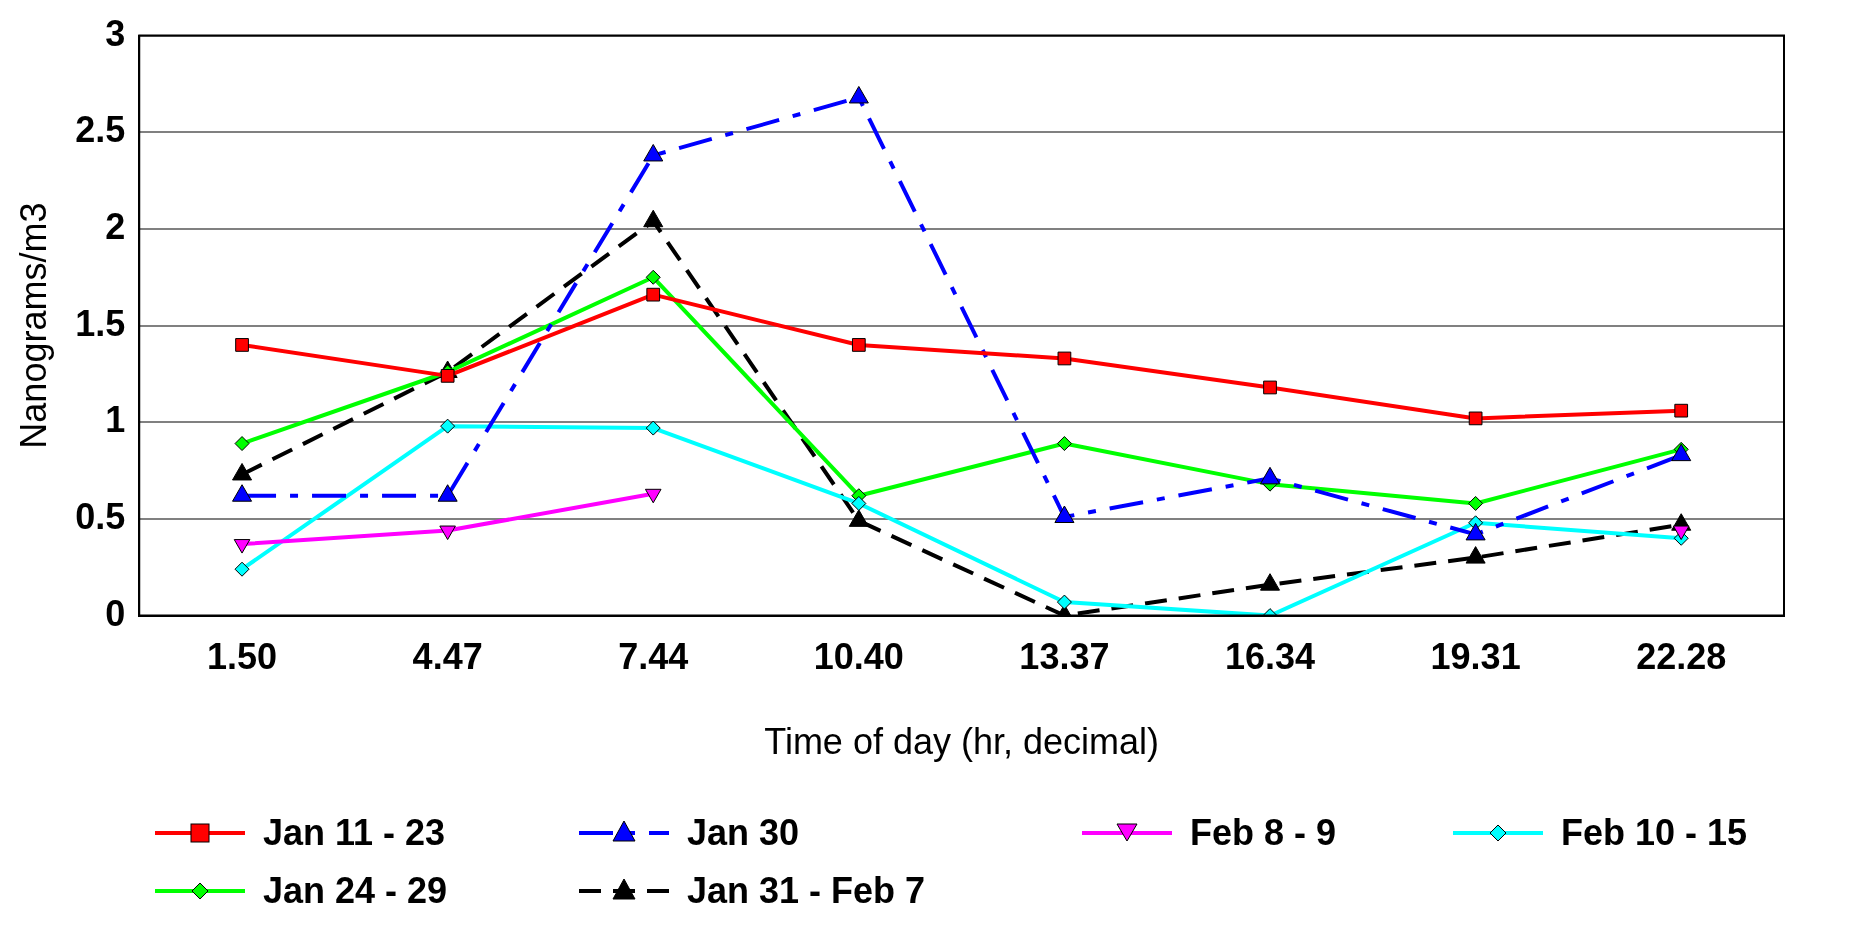  What do you see at coordinates (743, 833) in the screenshot?
I see `legend-label: Jan 30` at bounding box center [743, 833].